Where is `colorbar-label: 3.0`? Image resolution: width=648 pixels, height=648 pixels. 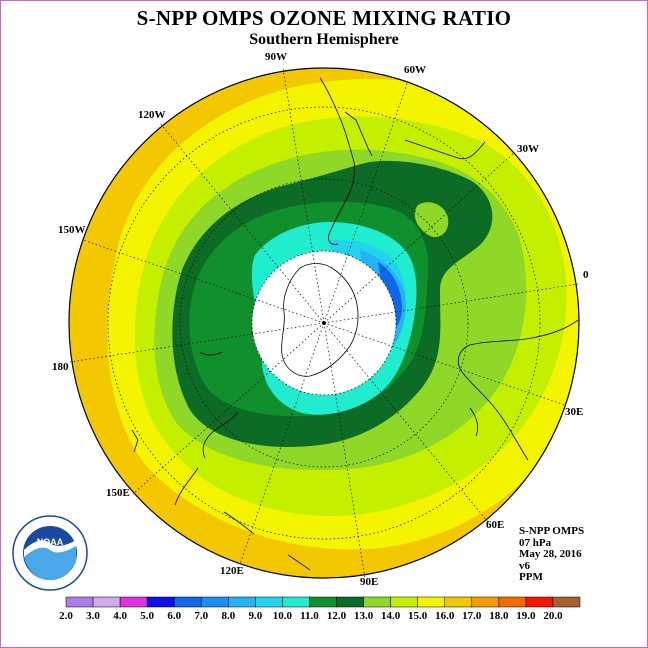 colorbar-label: 3.0 is located at coordinates (93, 616).